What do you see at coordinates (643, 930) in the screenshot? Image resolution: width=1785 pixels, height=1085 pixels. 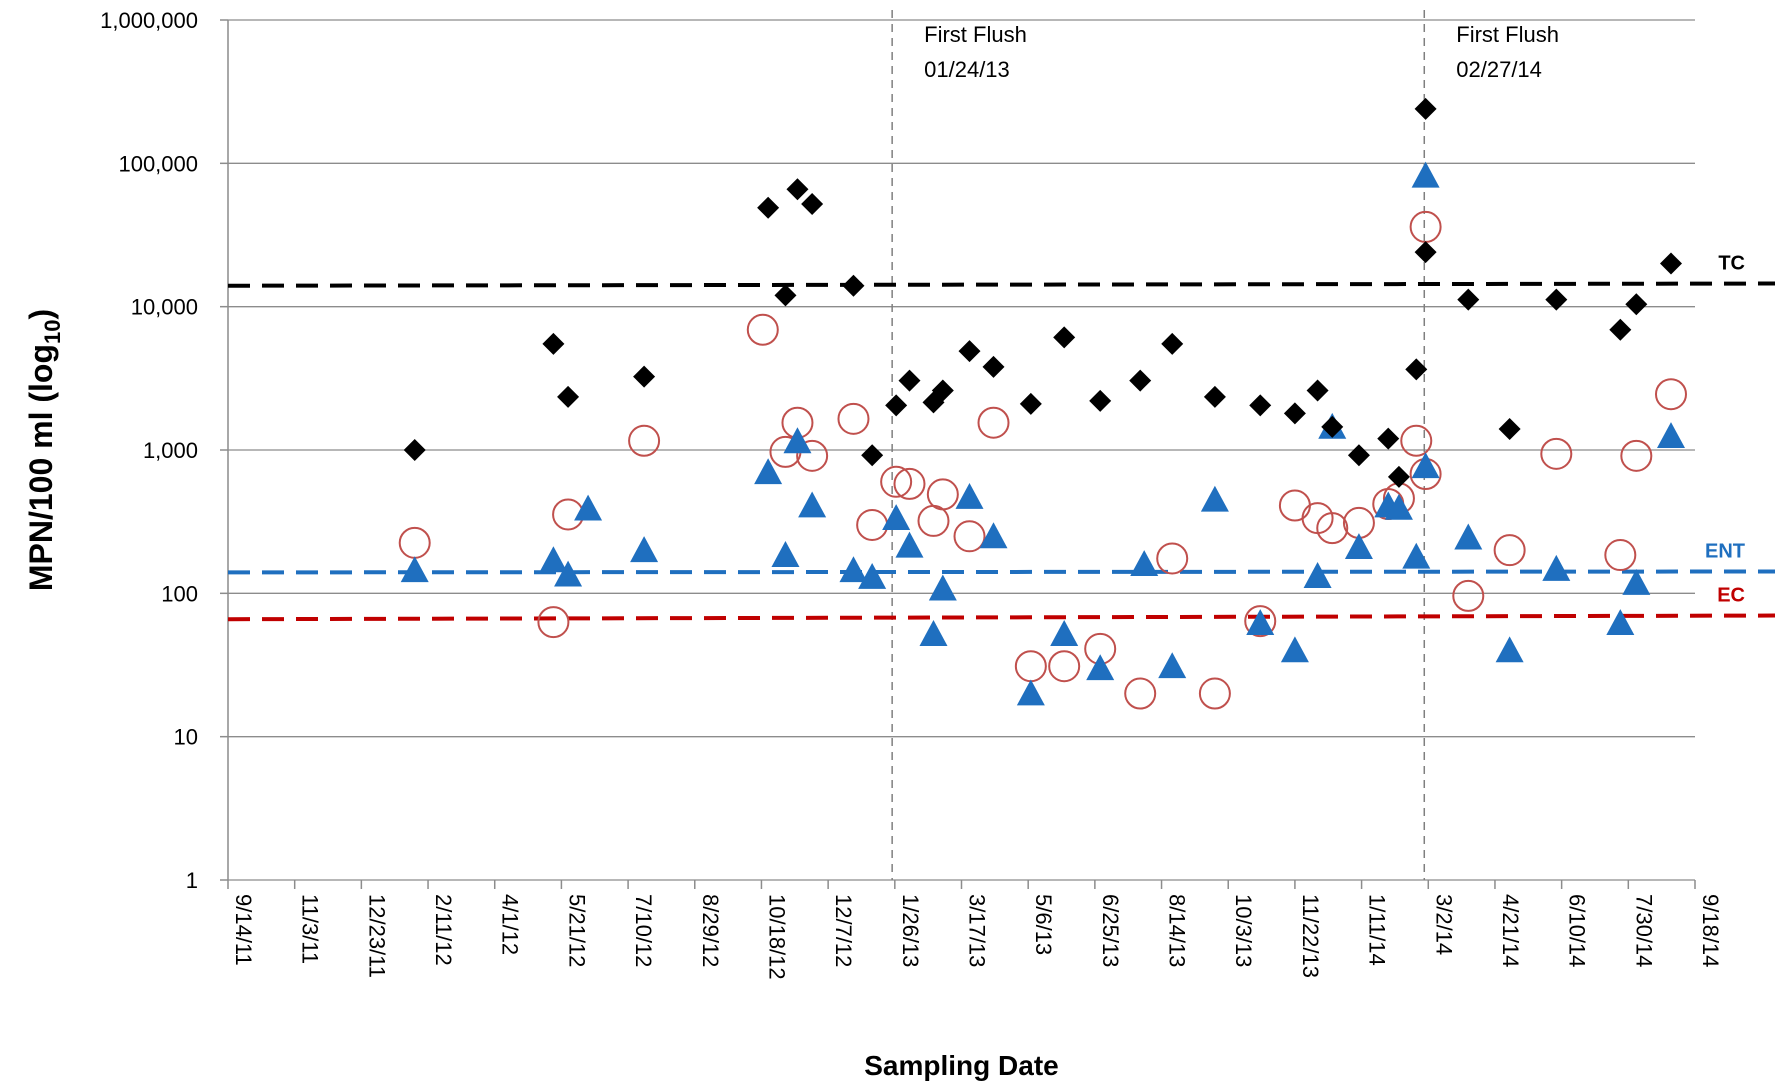 I see `x-tick-label: 7/10/12` at bounding box center [643, 930].